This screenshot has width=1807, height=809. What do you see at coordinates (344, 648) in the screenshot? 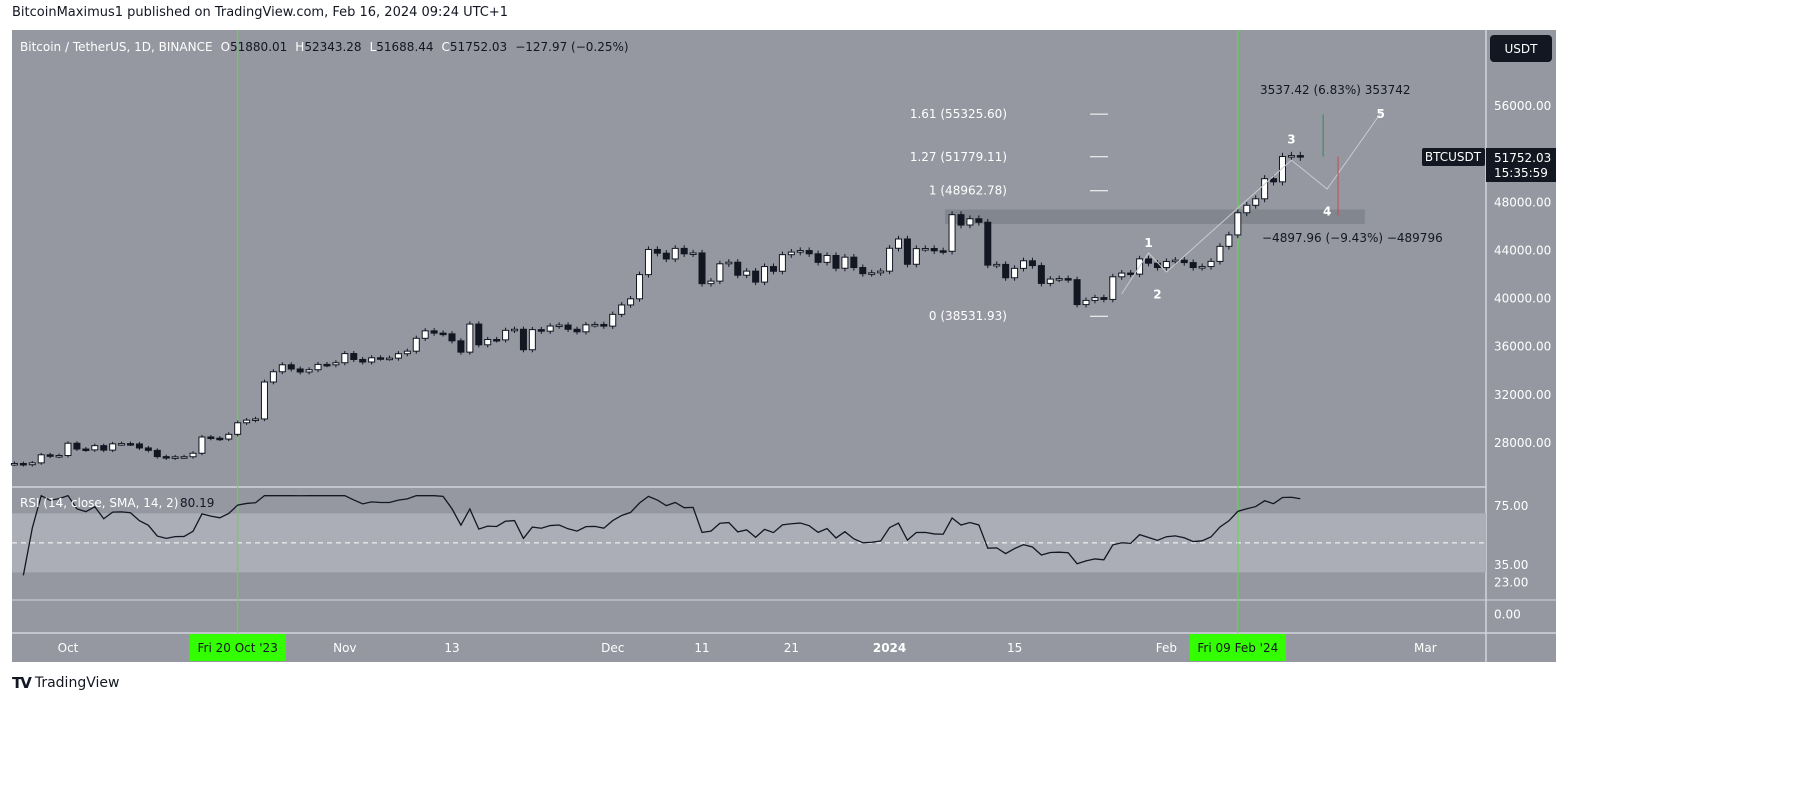
I see `time-axis-tick: Nov` at bounding box center [344, 648].